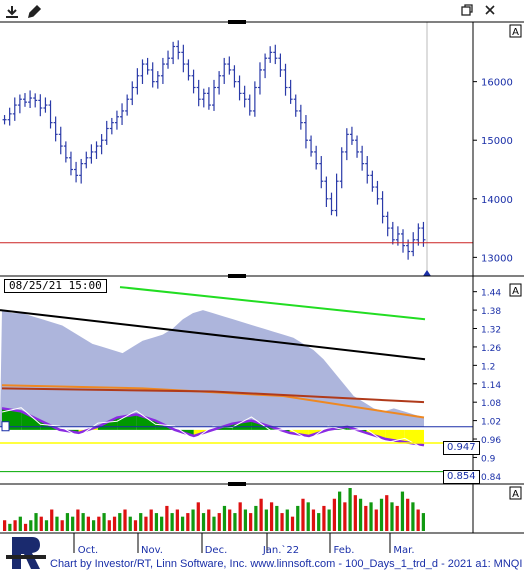  What do you see at coordinates (152, 550) in the screenshot?
I see `x-tick-label: Nov.` at bounding box center [152, 550].